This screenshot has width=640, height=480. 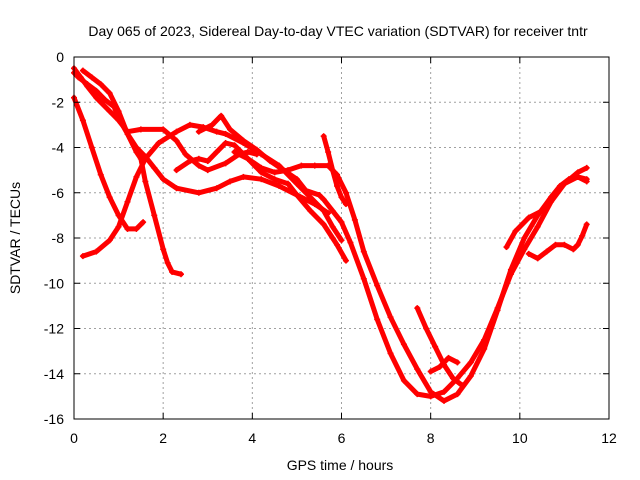 I want to click on x-tick-labels: 0 2 4 6 8 10 12, so click(x=343, y=438).